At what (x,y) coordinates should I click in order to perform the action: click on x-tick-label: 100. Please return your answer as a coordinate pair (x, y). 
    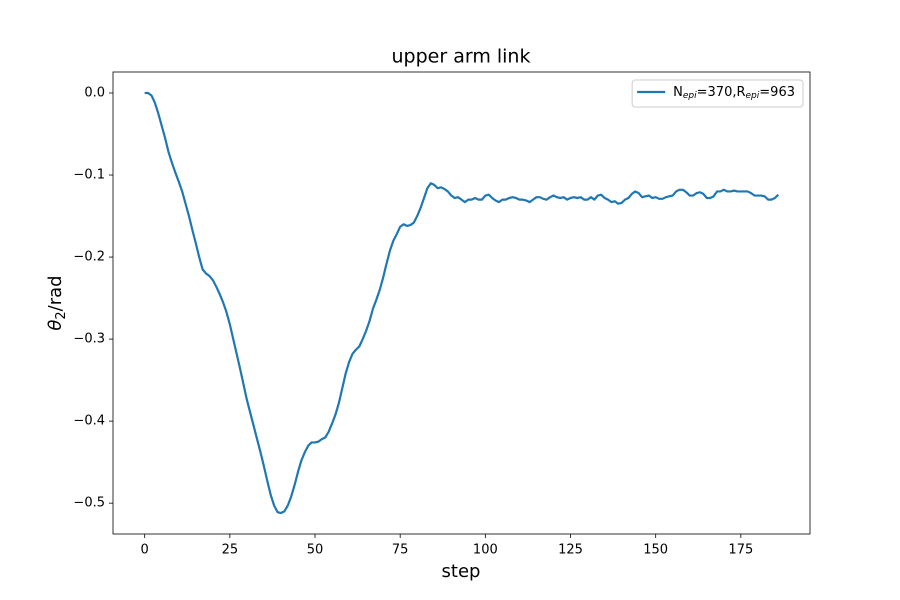
    Looking at the image, I should click on (485, 550).